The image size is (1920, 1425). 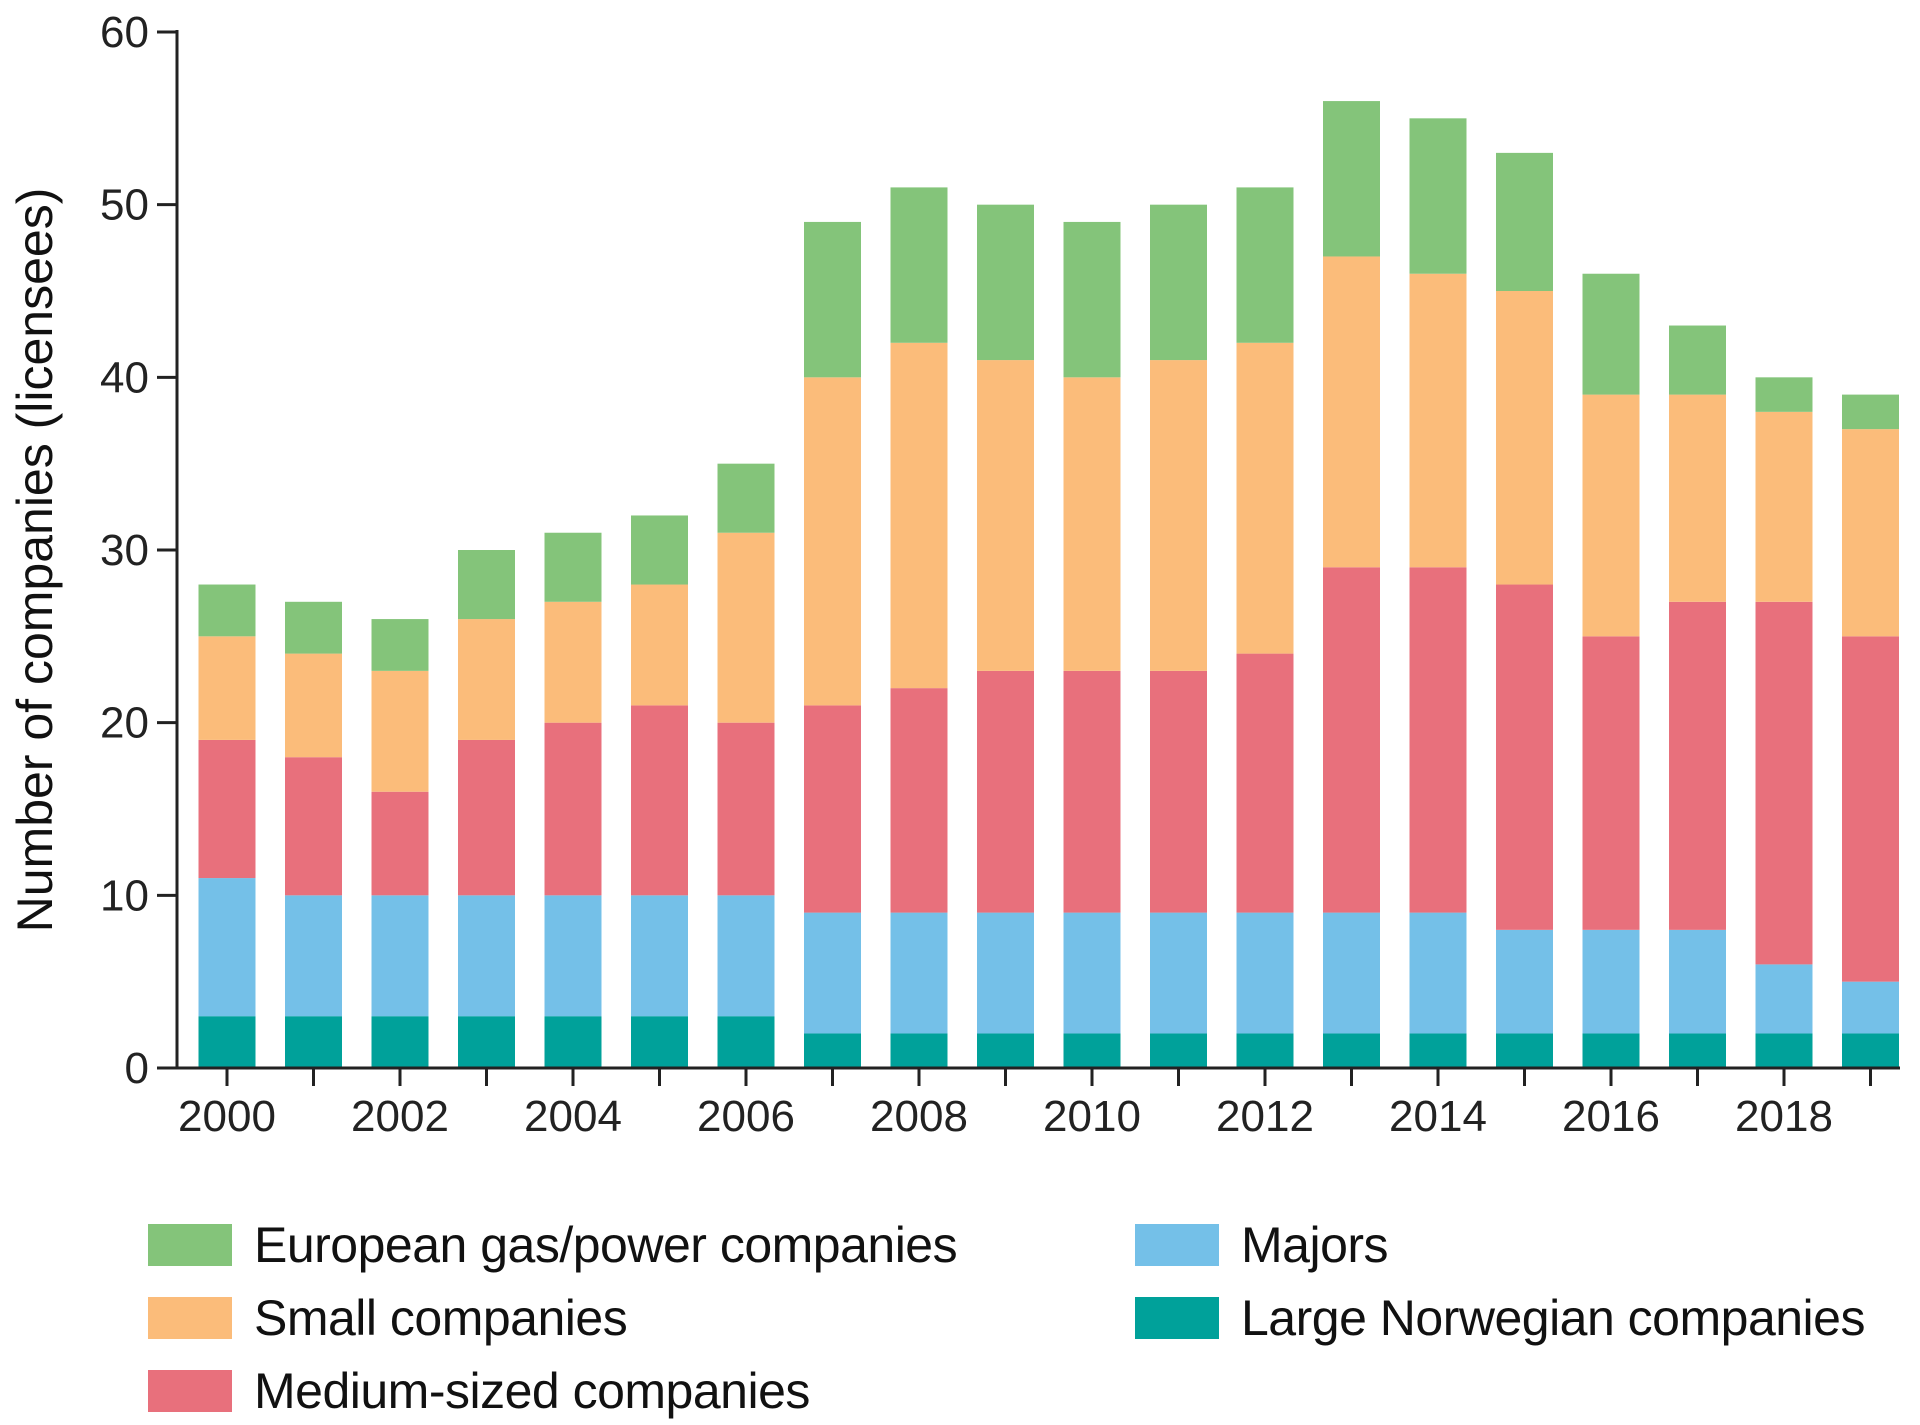 I want to click on bar-european-gas-power-companies-2011, so click(x=1178, y=282).